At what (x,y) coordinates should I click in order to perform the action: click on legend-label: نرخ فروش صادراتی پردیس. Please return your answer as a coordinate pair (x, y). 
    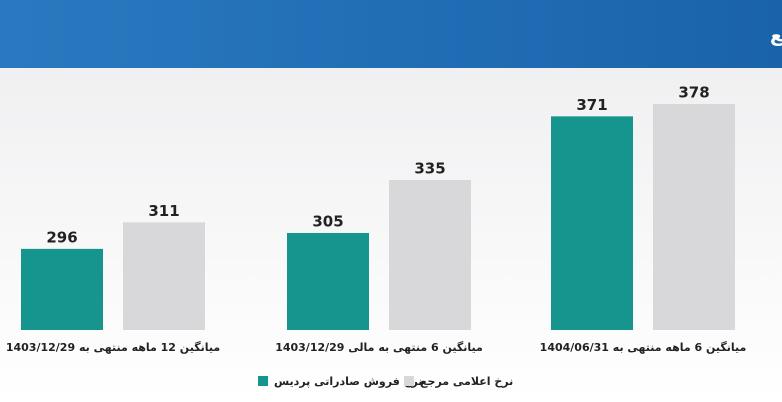
    Looking at the image, I should click on (348, 381).